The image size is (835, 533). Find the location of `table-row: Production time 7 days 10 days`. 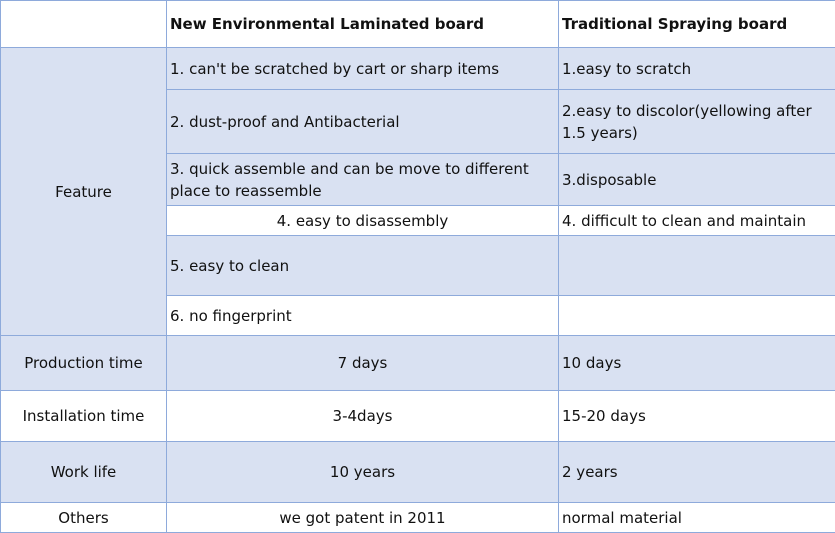

table-row: Production time 7 days 10 days is located at coordinates (417, 363).